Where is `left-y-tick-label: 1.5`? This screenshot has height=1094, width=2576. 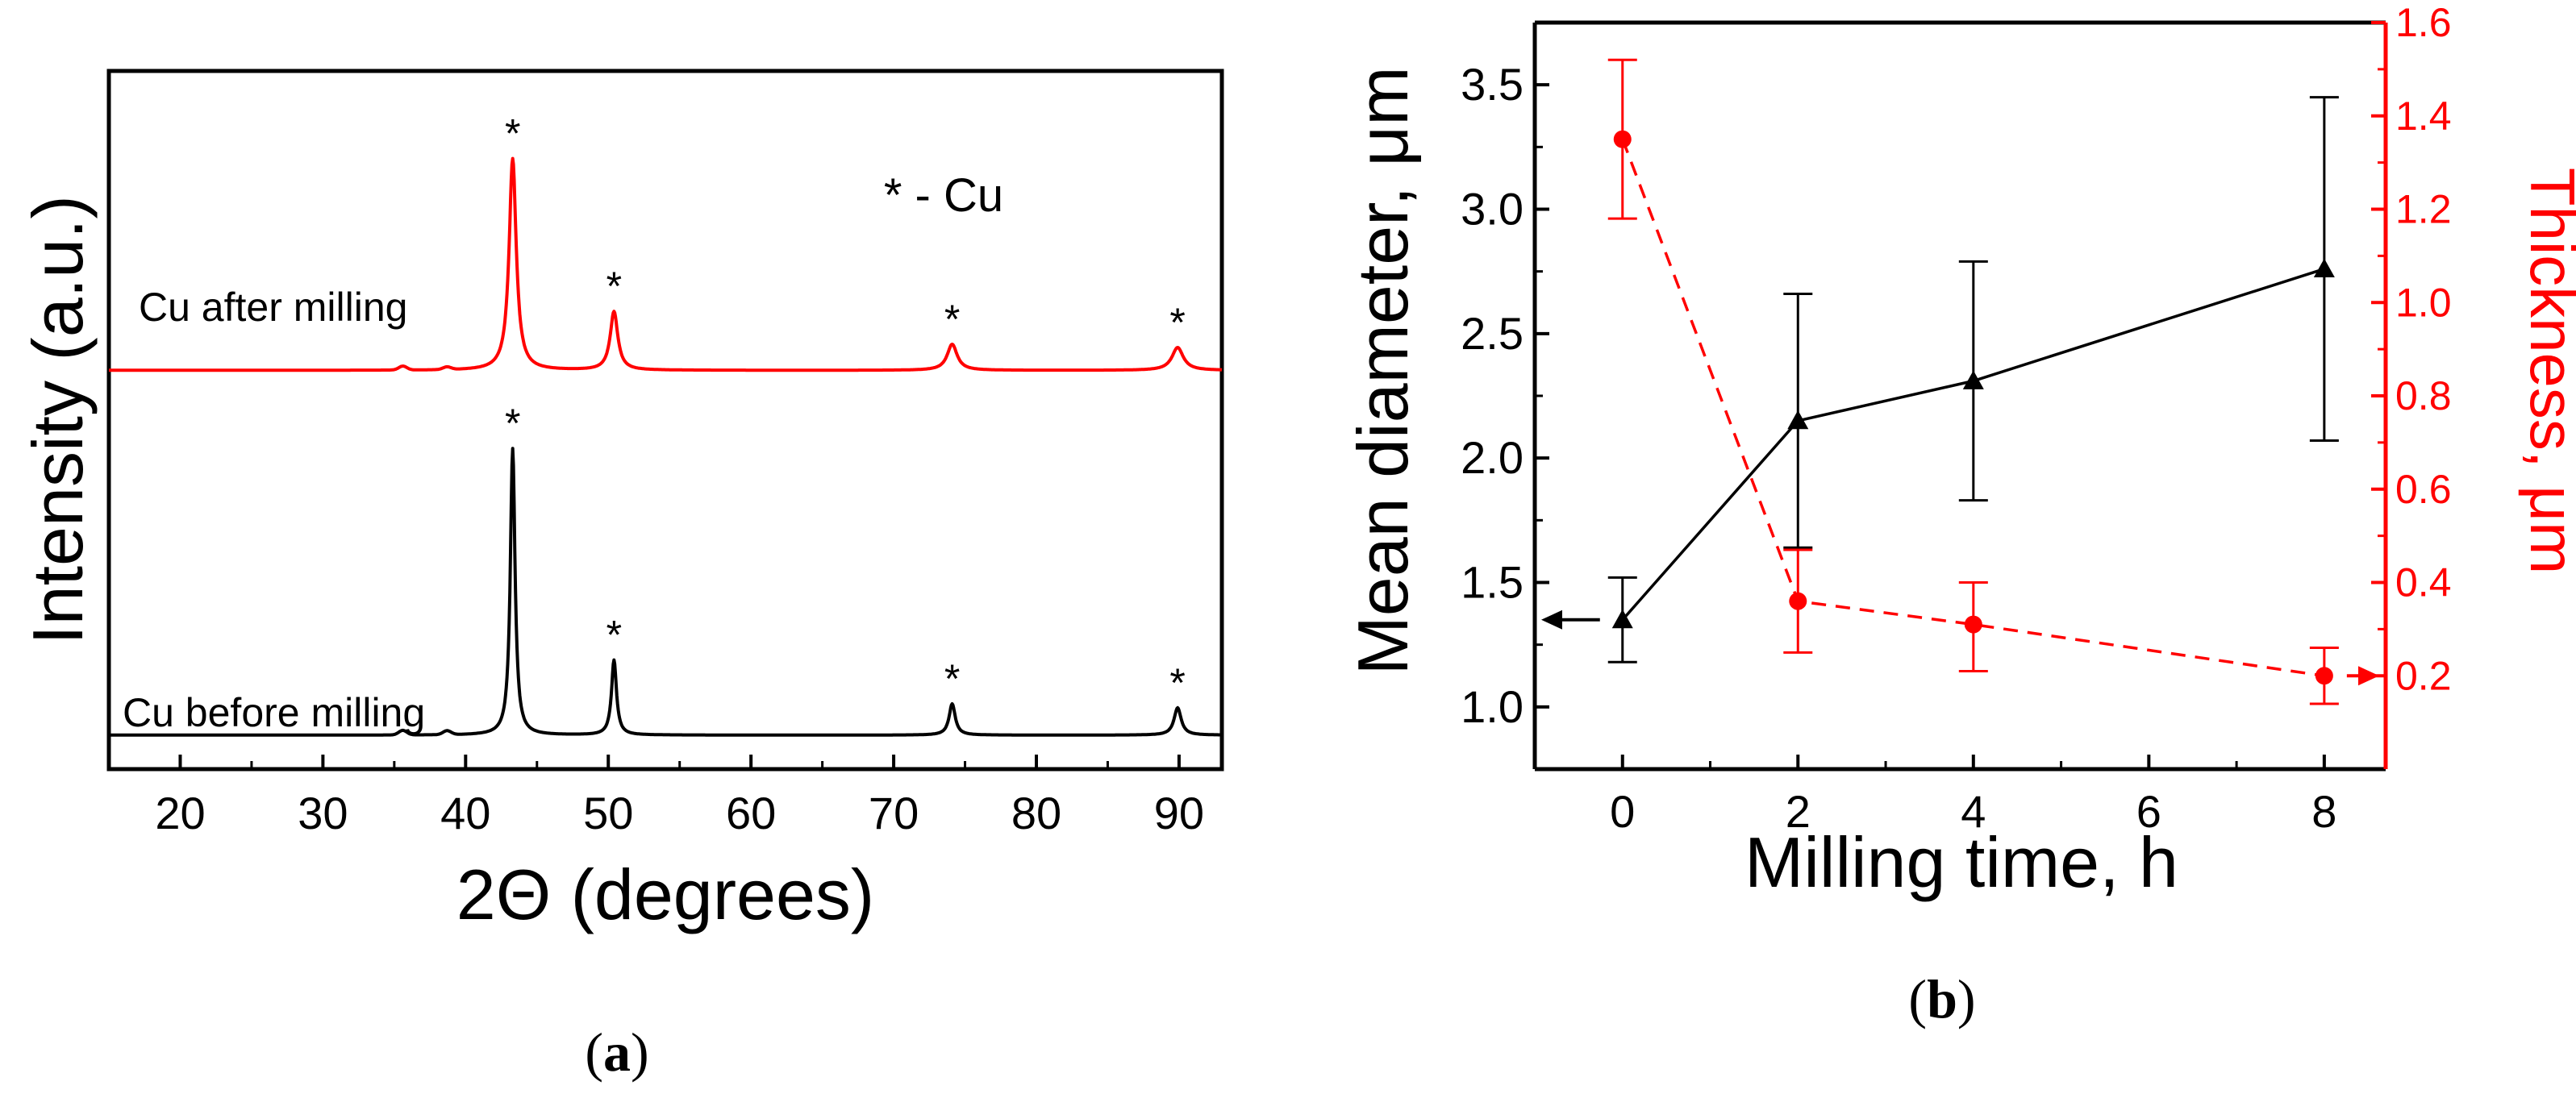
left-y-tick-label: 1.5 is located at coordinates (1492, 582).